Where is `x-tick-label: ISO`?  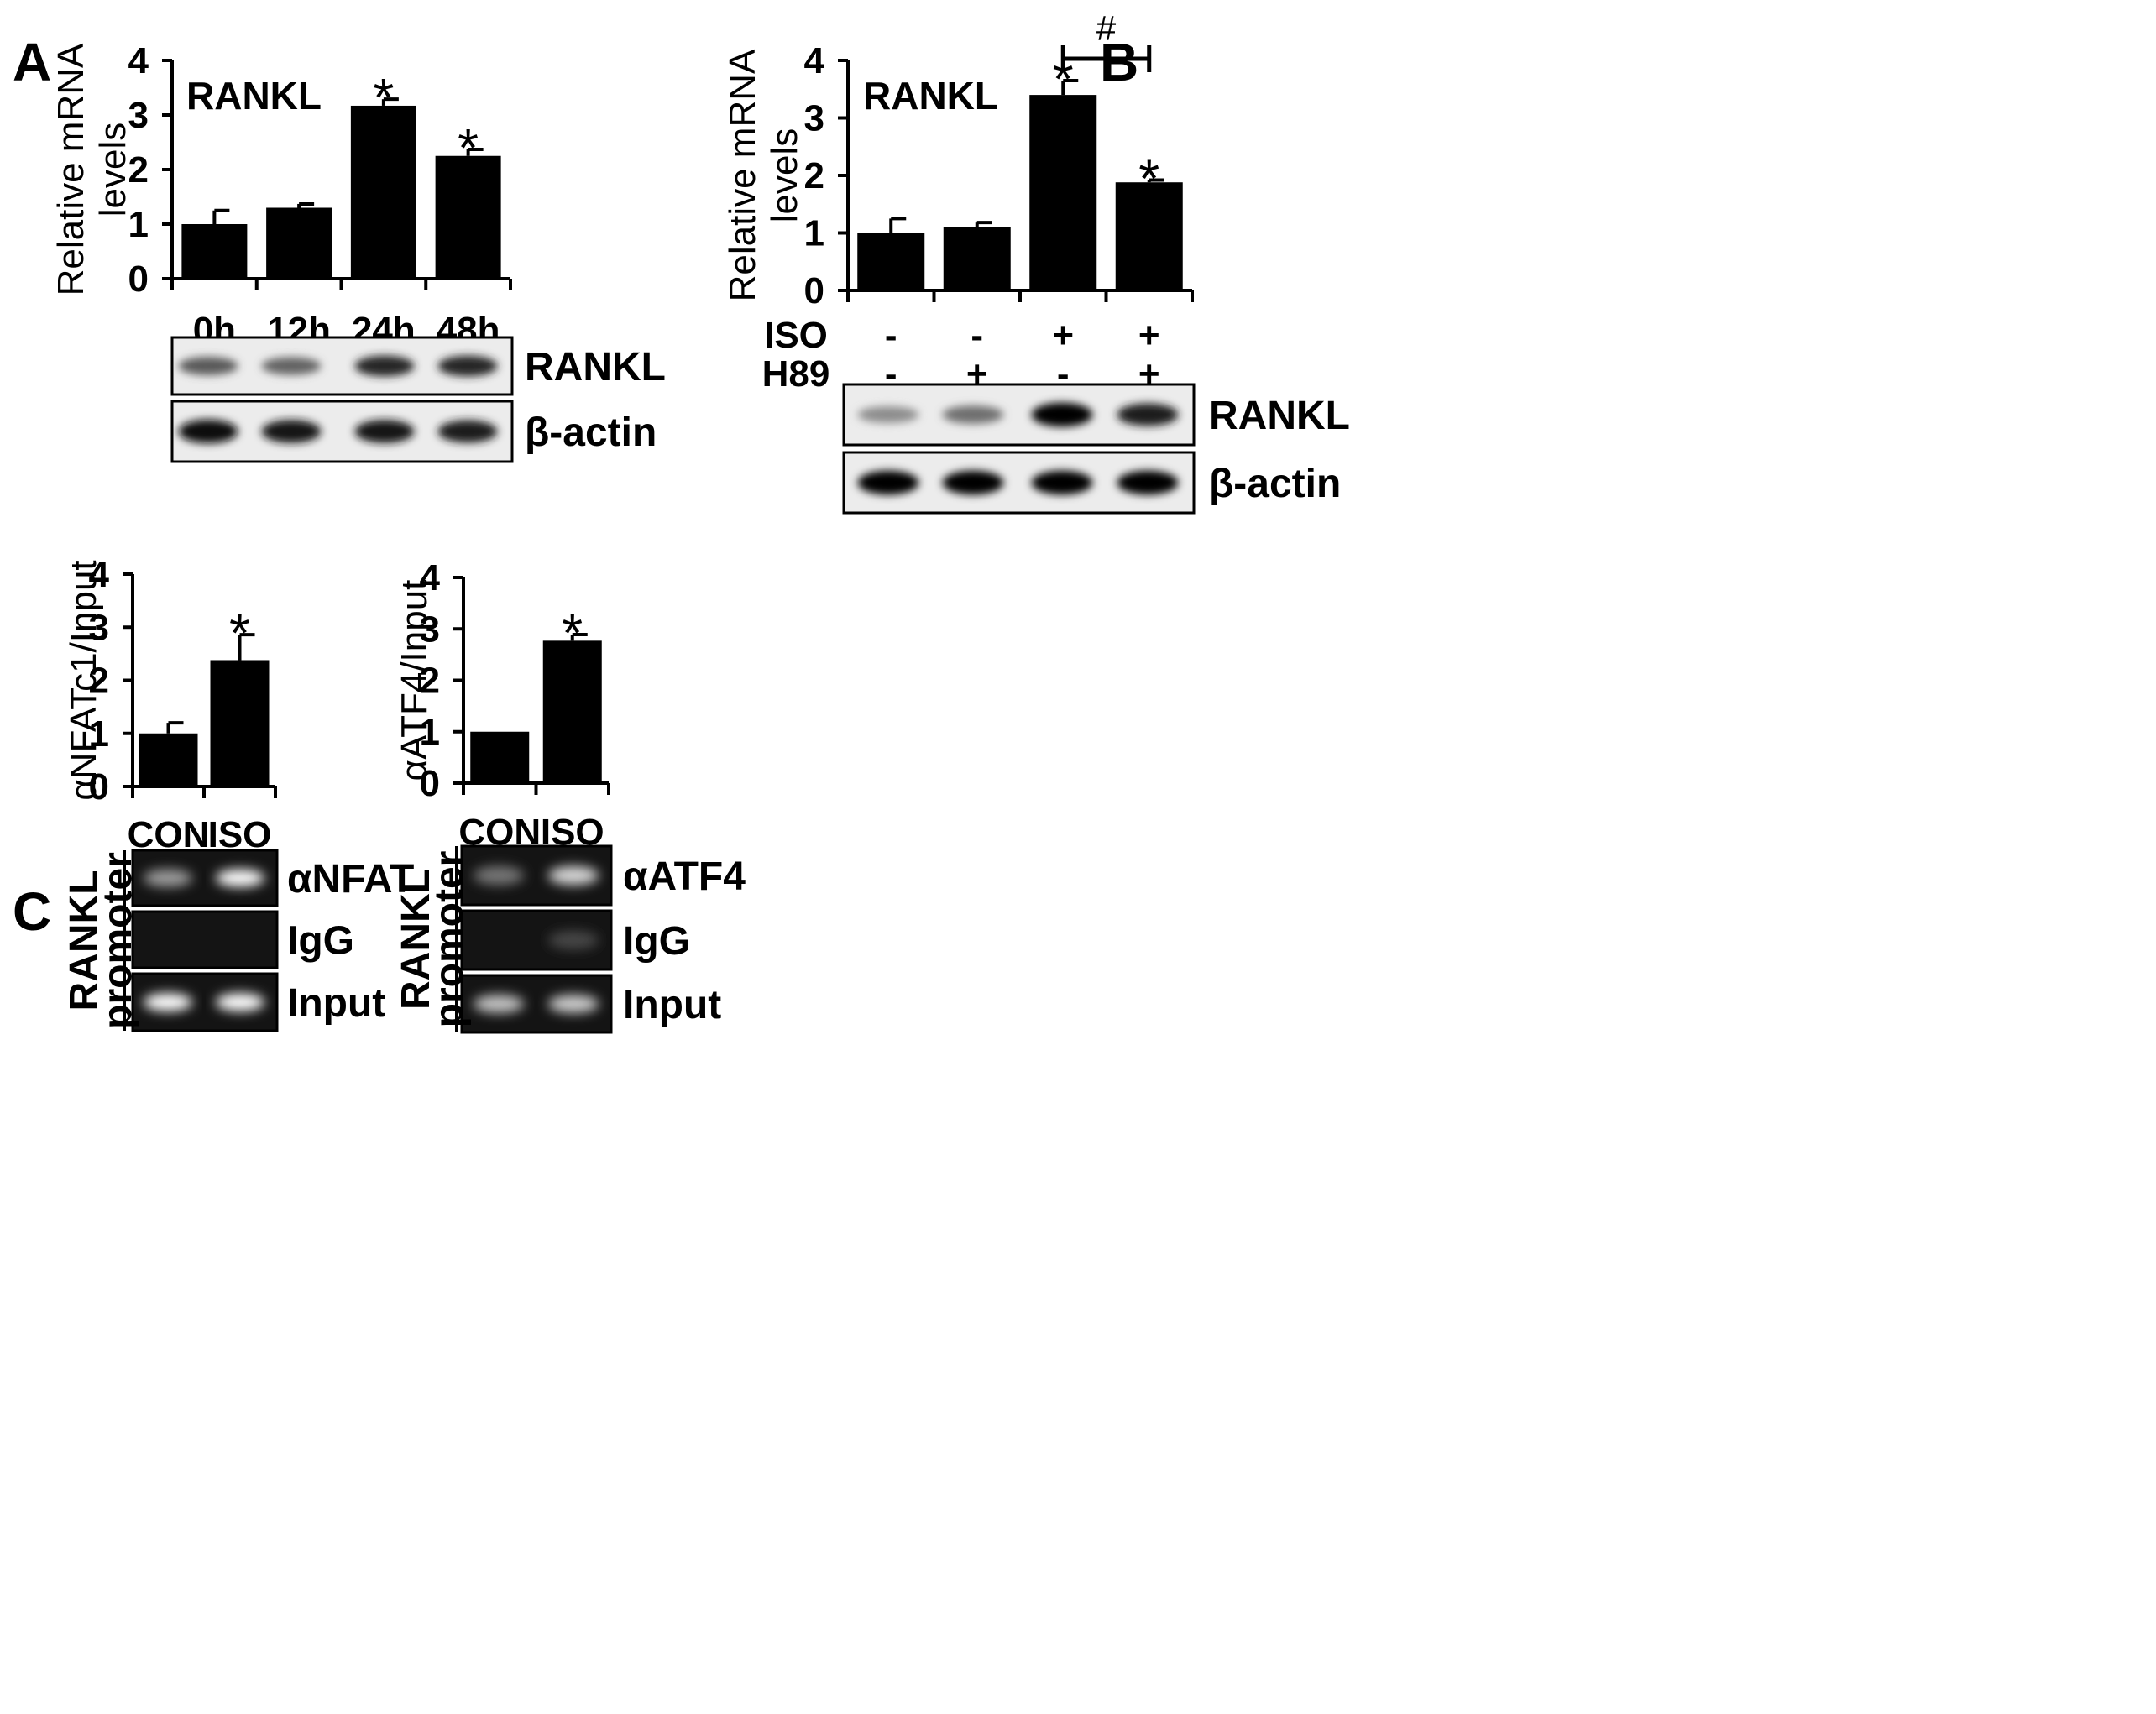 x-tick-label: ISO is located at coordinates (240, 834).